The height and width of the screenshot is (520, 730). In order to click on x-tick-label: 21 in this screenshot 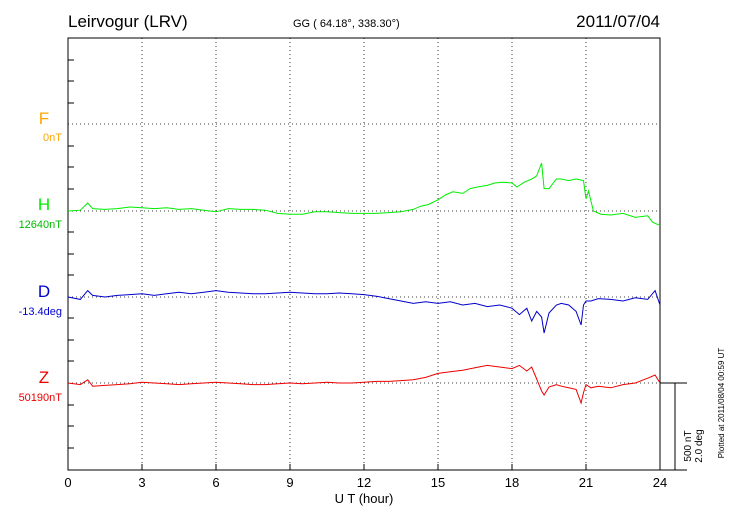, I will do `click(586, 482)`.